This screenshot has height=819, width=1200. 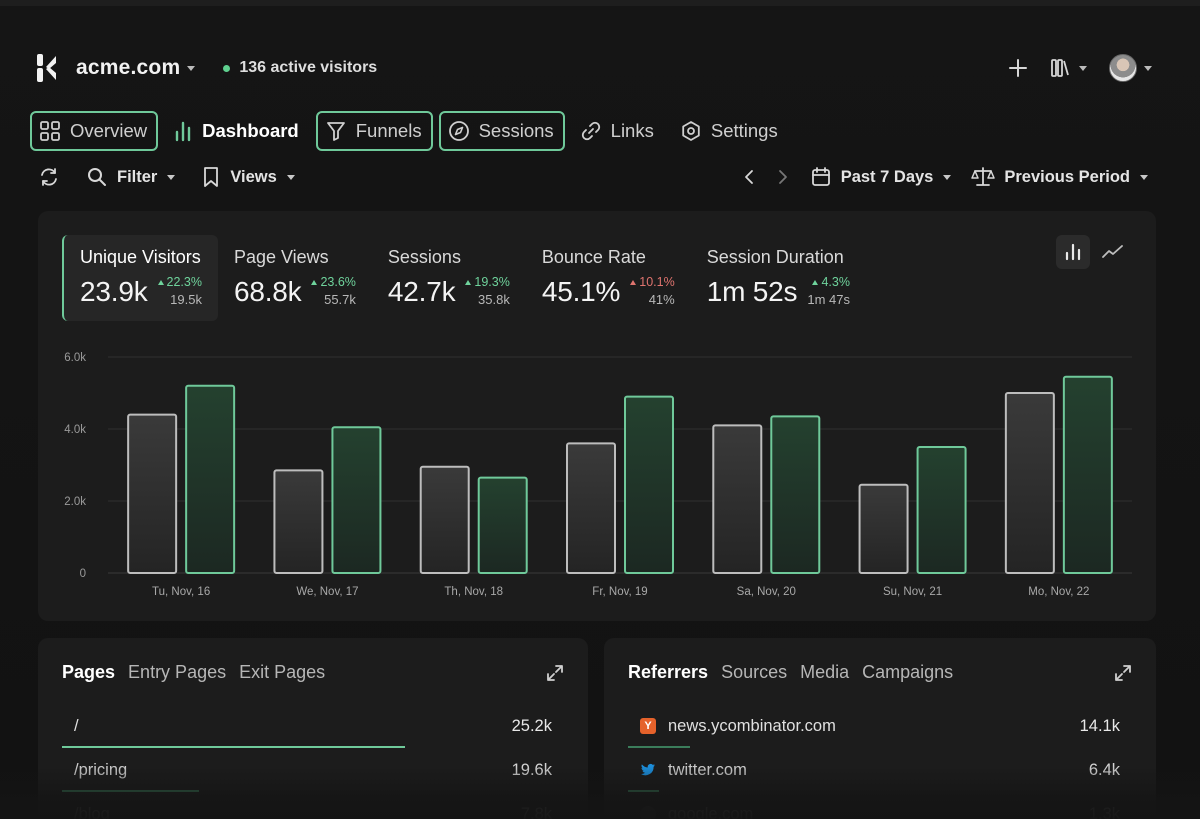 What do you see at coordinates (825, 672) in the screenshot?
I see `tab-media: Media` at bounding box center [825, 672].